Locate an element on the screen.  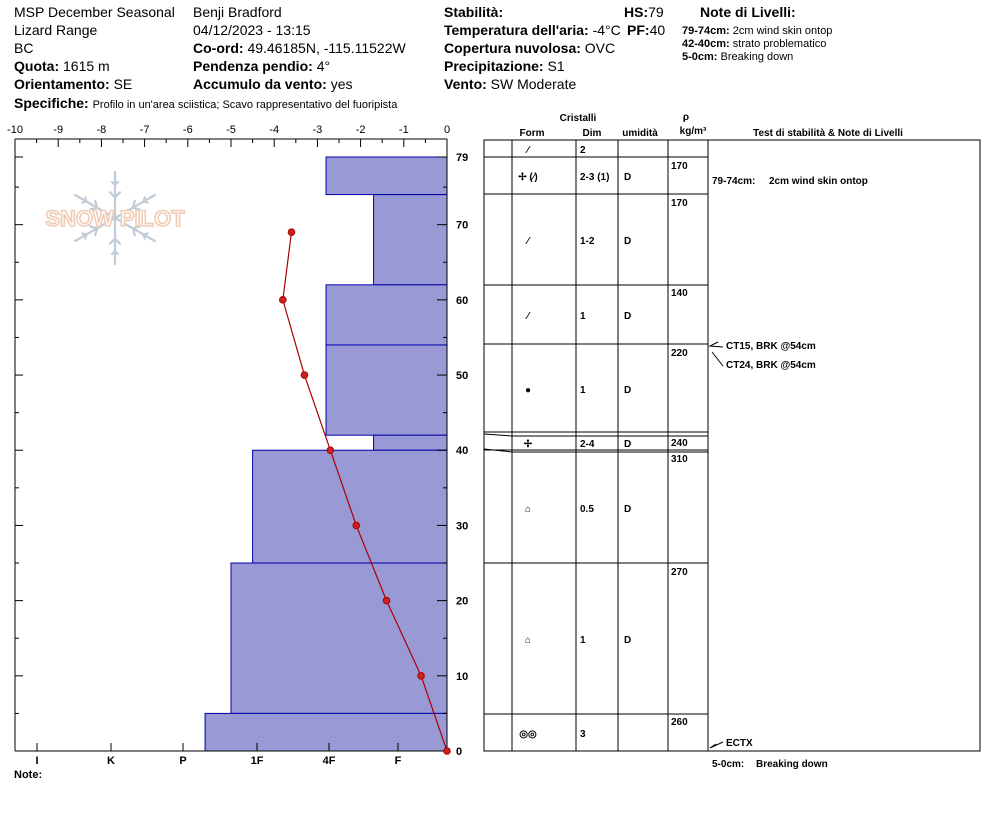
crystal-form: ● is located at coordinates (528, 390).